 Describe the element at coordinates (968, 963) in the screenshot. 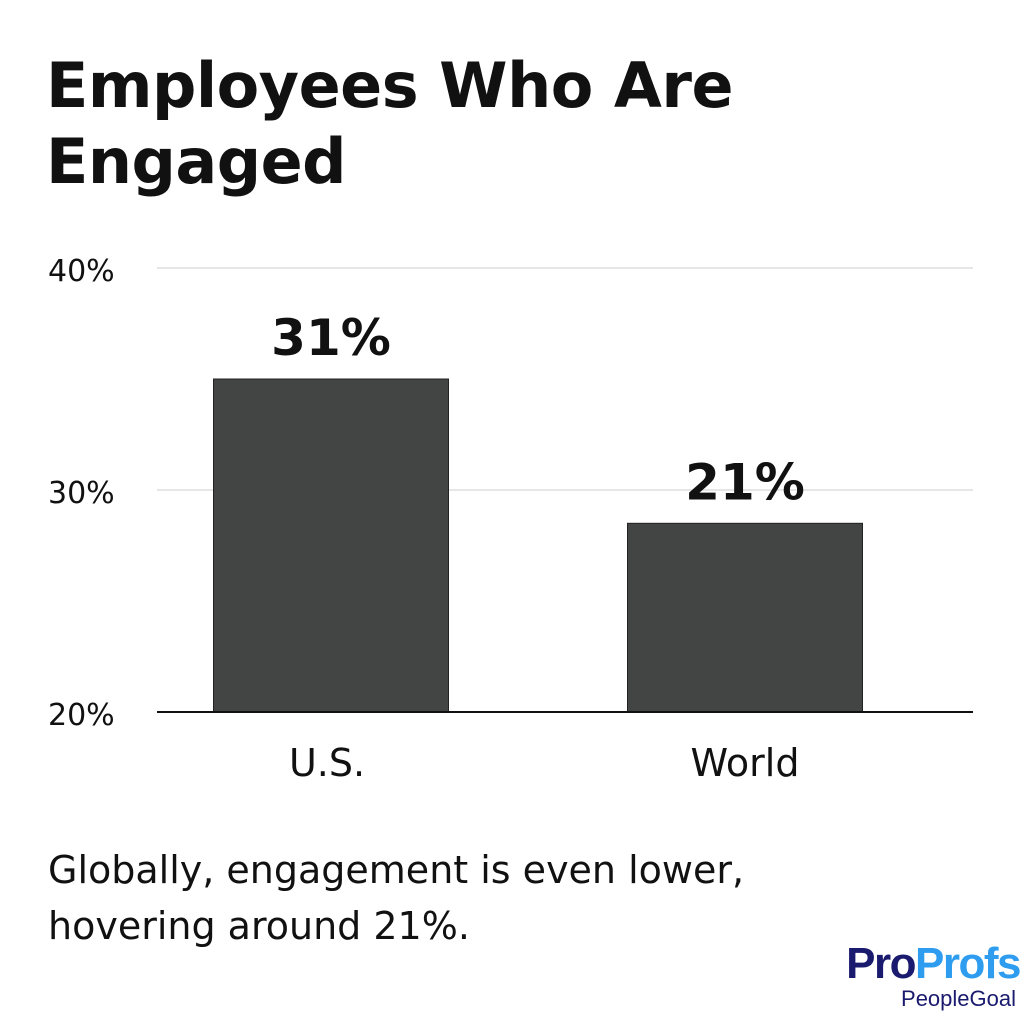

I see `logo-profs: Profs` at that location.